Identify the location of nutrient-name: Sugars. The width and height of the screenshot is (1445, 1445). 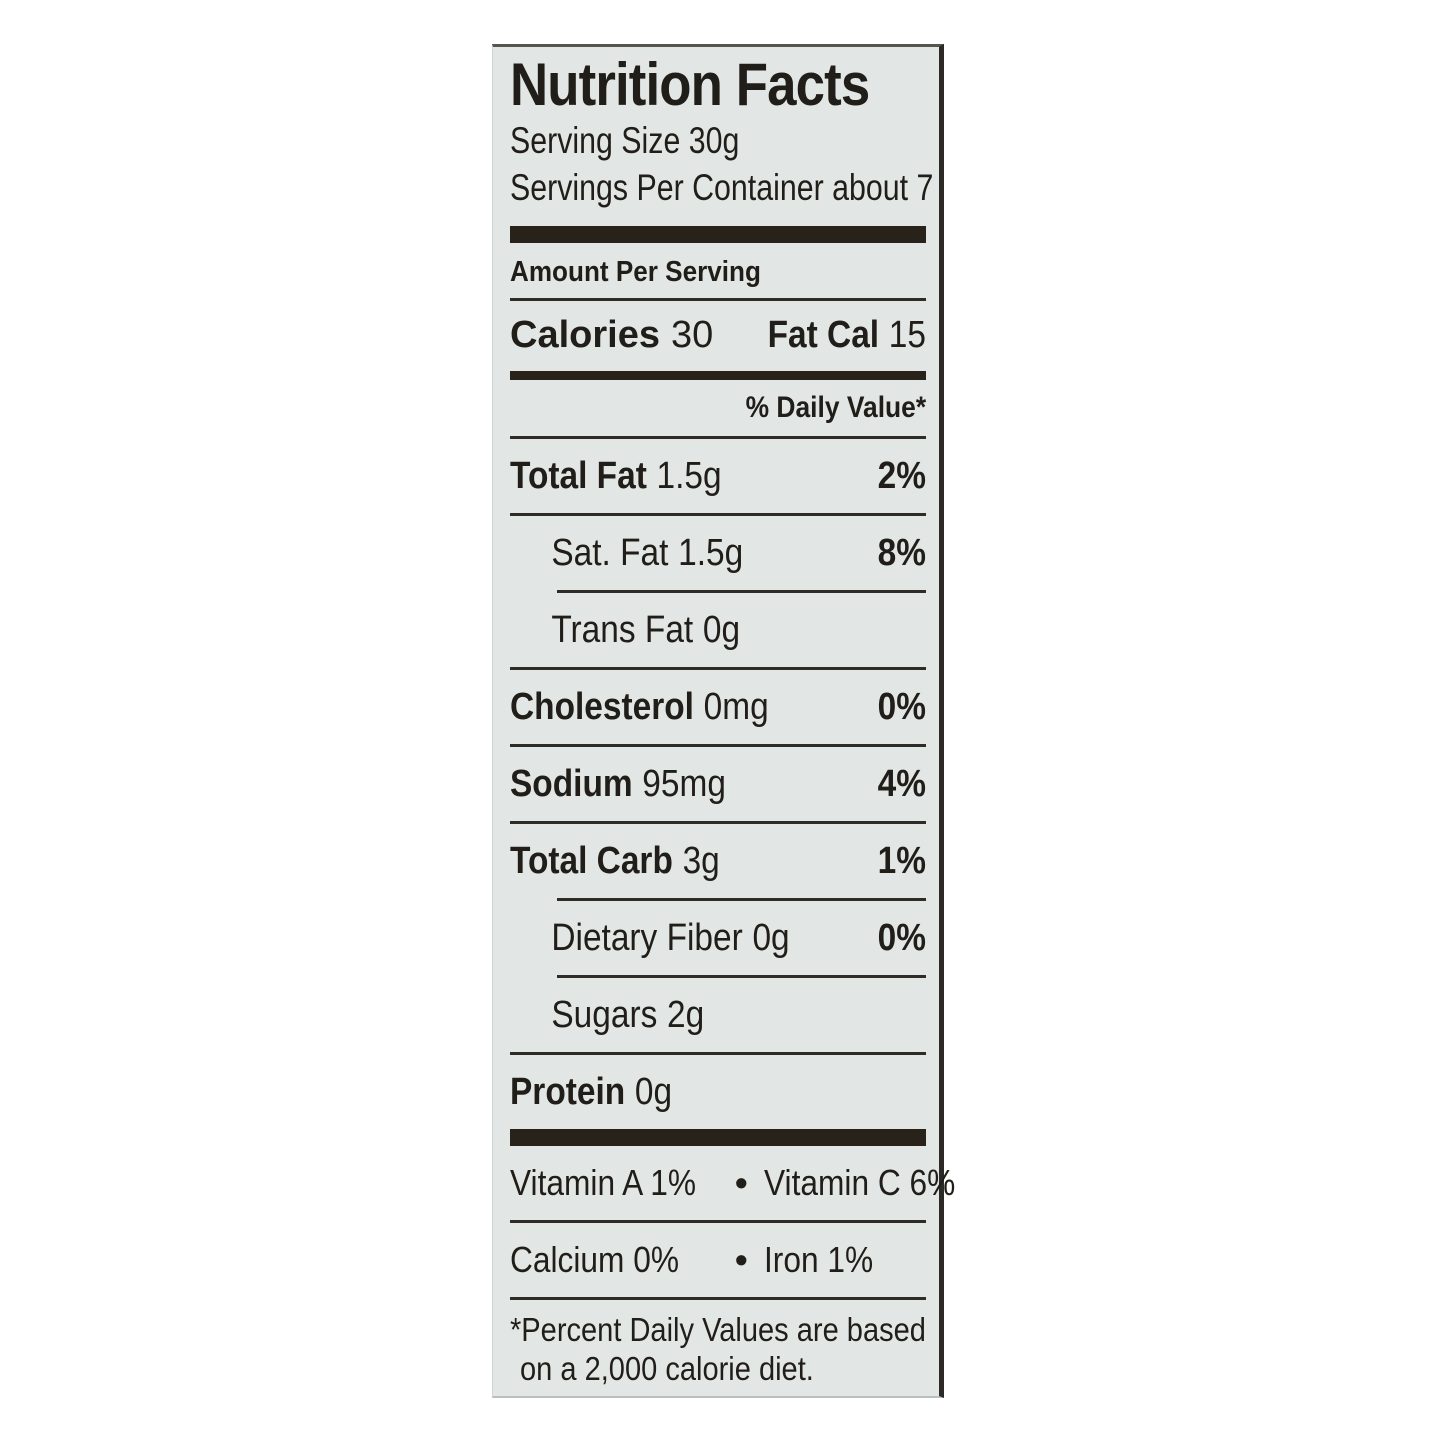
(604, 1015).